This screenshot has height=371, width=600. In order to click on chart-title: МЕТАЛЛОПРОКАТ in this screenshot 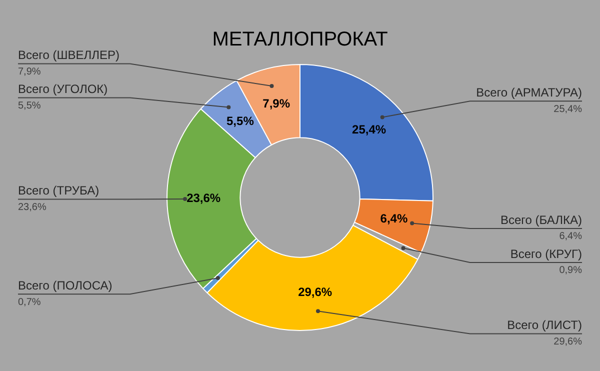, I will do `click(300, 39)`.